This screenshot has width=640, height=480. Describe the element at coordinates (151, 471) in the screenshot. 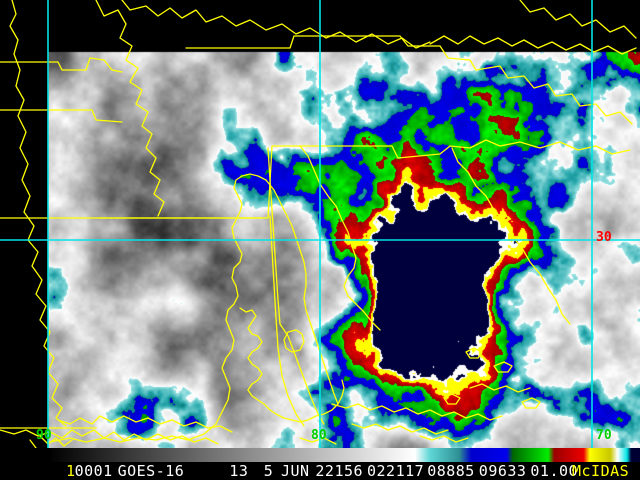

I see `satellite-name-field: GOES-16` at that location.